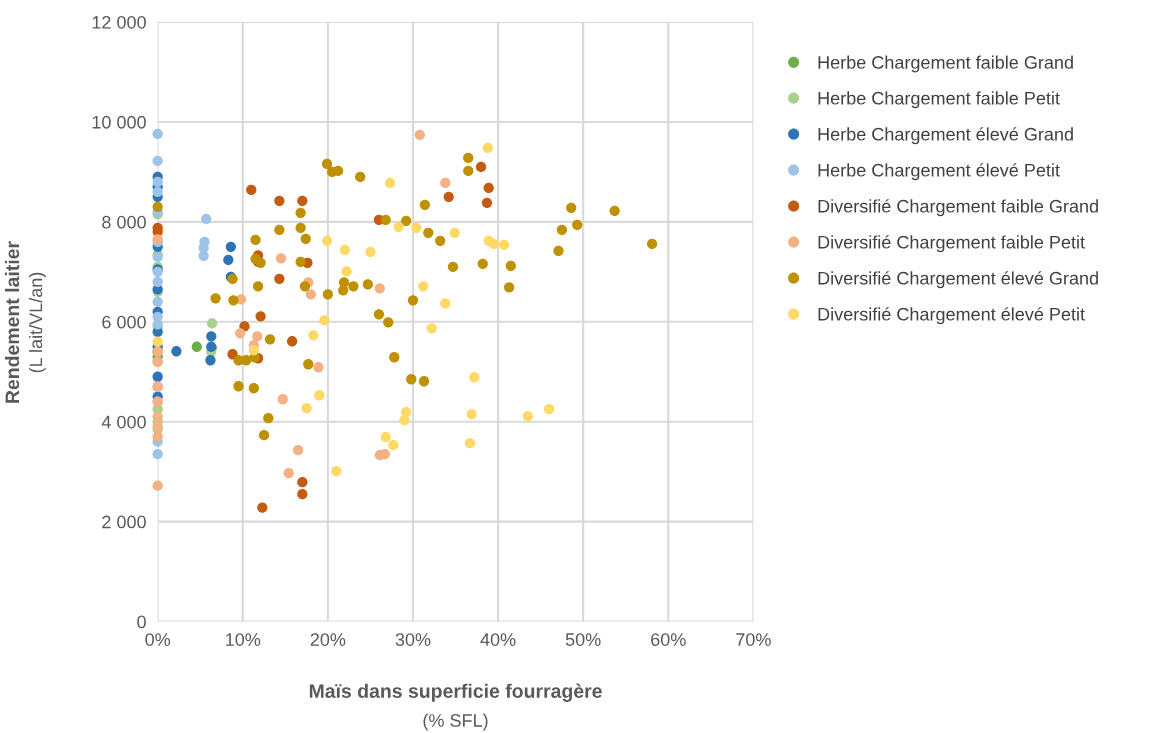 This screenshot has height=733, width=1168. I want to click on legend-label: Herbe Chargement faible Petit, so click(939, 100).